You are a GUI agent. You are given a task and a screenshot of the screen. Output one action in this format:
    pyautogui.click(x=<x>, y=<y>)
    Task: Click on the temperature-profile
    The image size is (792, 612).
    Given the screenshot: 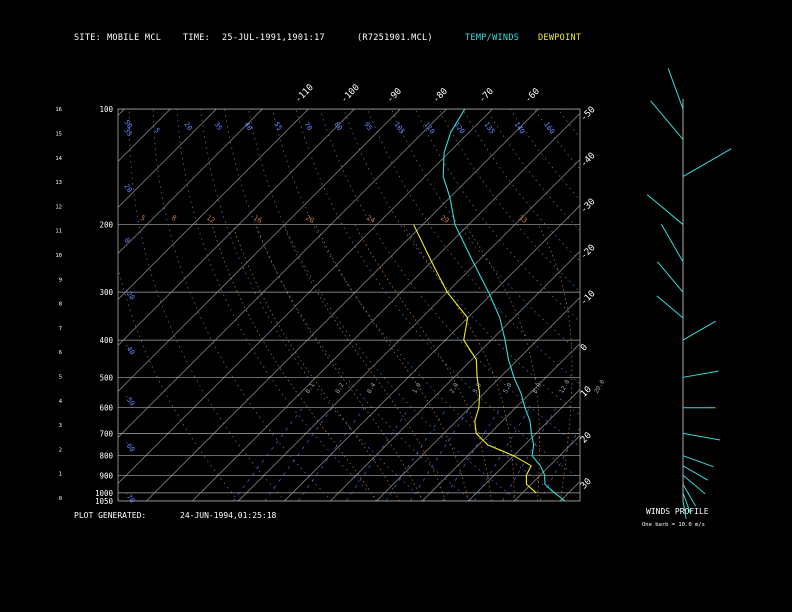 What is the action you would take?
    pyautogui.click(x=504, y=305)
    